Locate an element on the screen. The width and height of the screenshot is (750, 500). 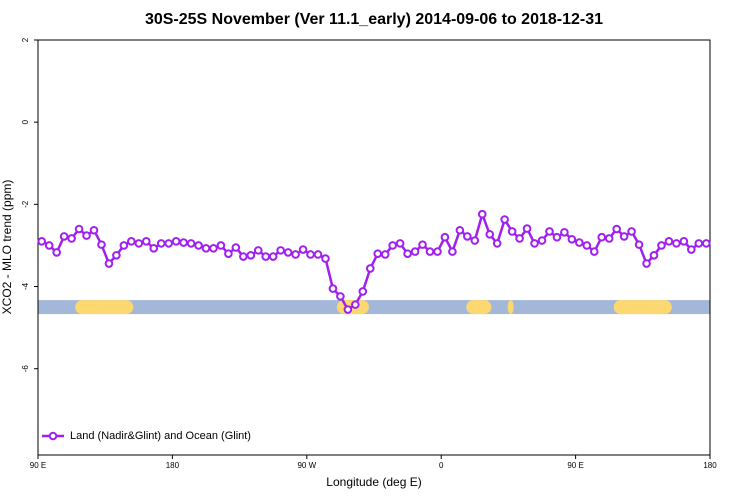
x-tick-label: 90 E is located at coordinates (575, 465).